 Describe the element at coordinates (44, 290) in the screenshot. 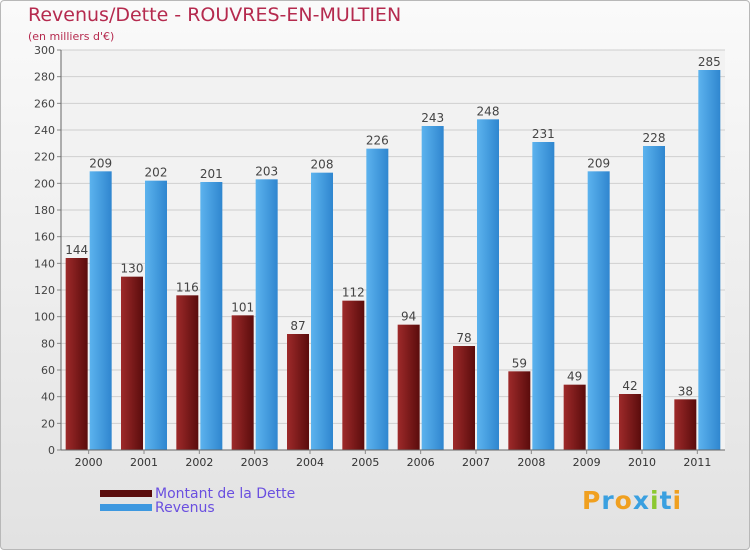

I see `y-tick-label: 120` at that location.